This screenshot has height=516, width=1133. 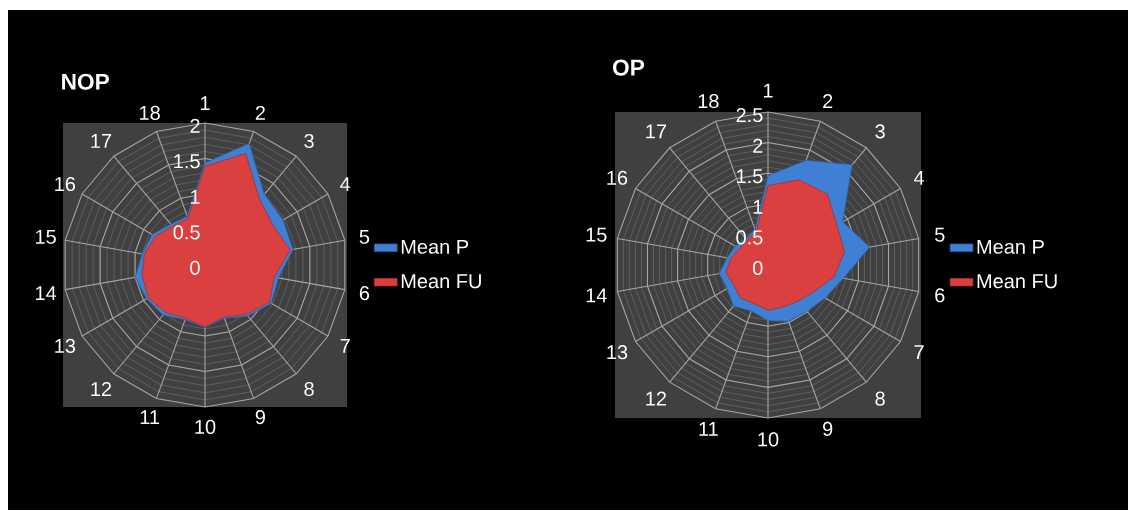 What do you see at coordinates (85, 81) in the screenshot?
I see `chart-title: NOP` at bounding box center [85, 81].